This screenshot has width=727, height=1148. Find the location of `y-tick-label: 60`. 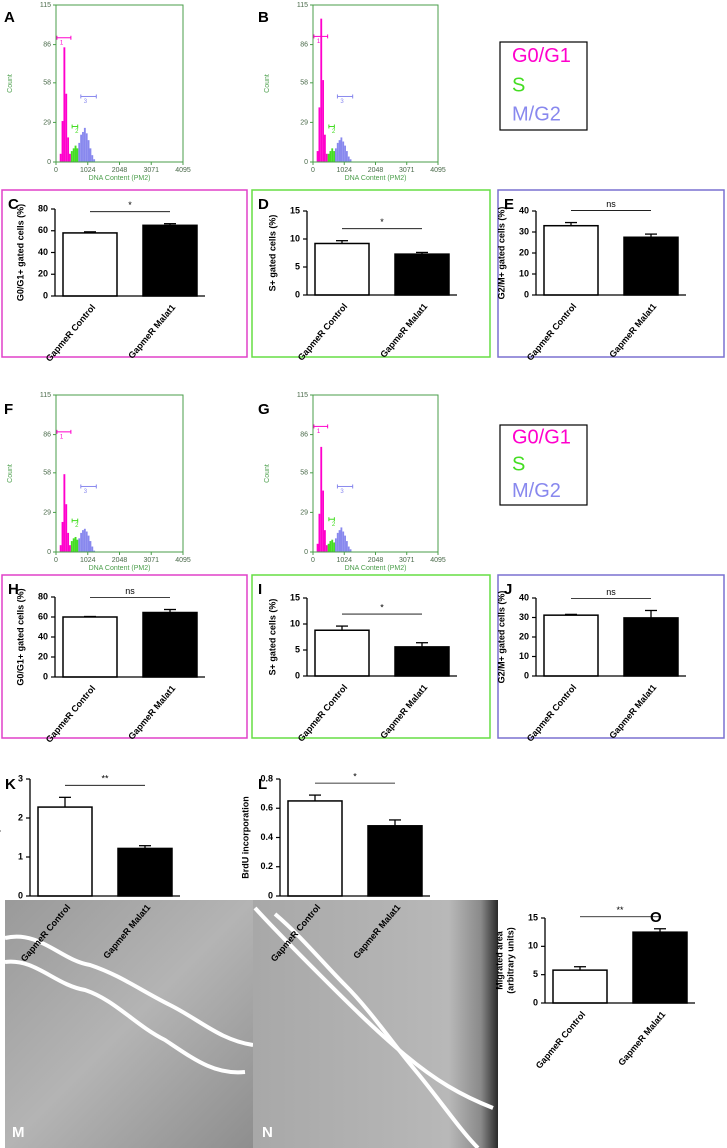

y-tick-label: 60 is located at coordinates (43, 616).